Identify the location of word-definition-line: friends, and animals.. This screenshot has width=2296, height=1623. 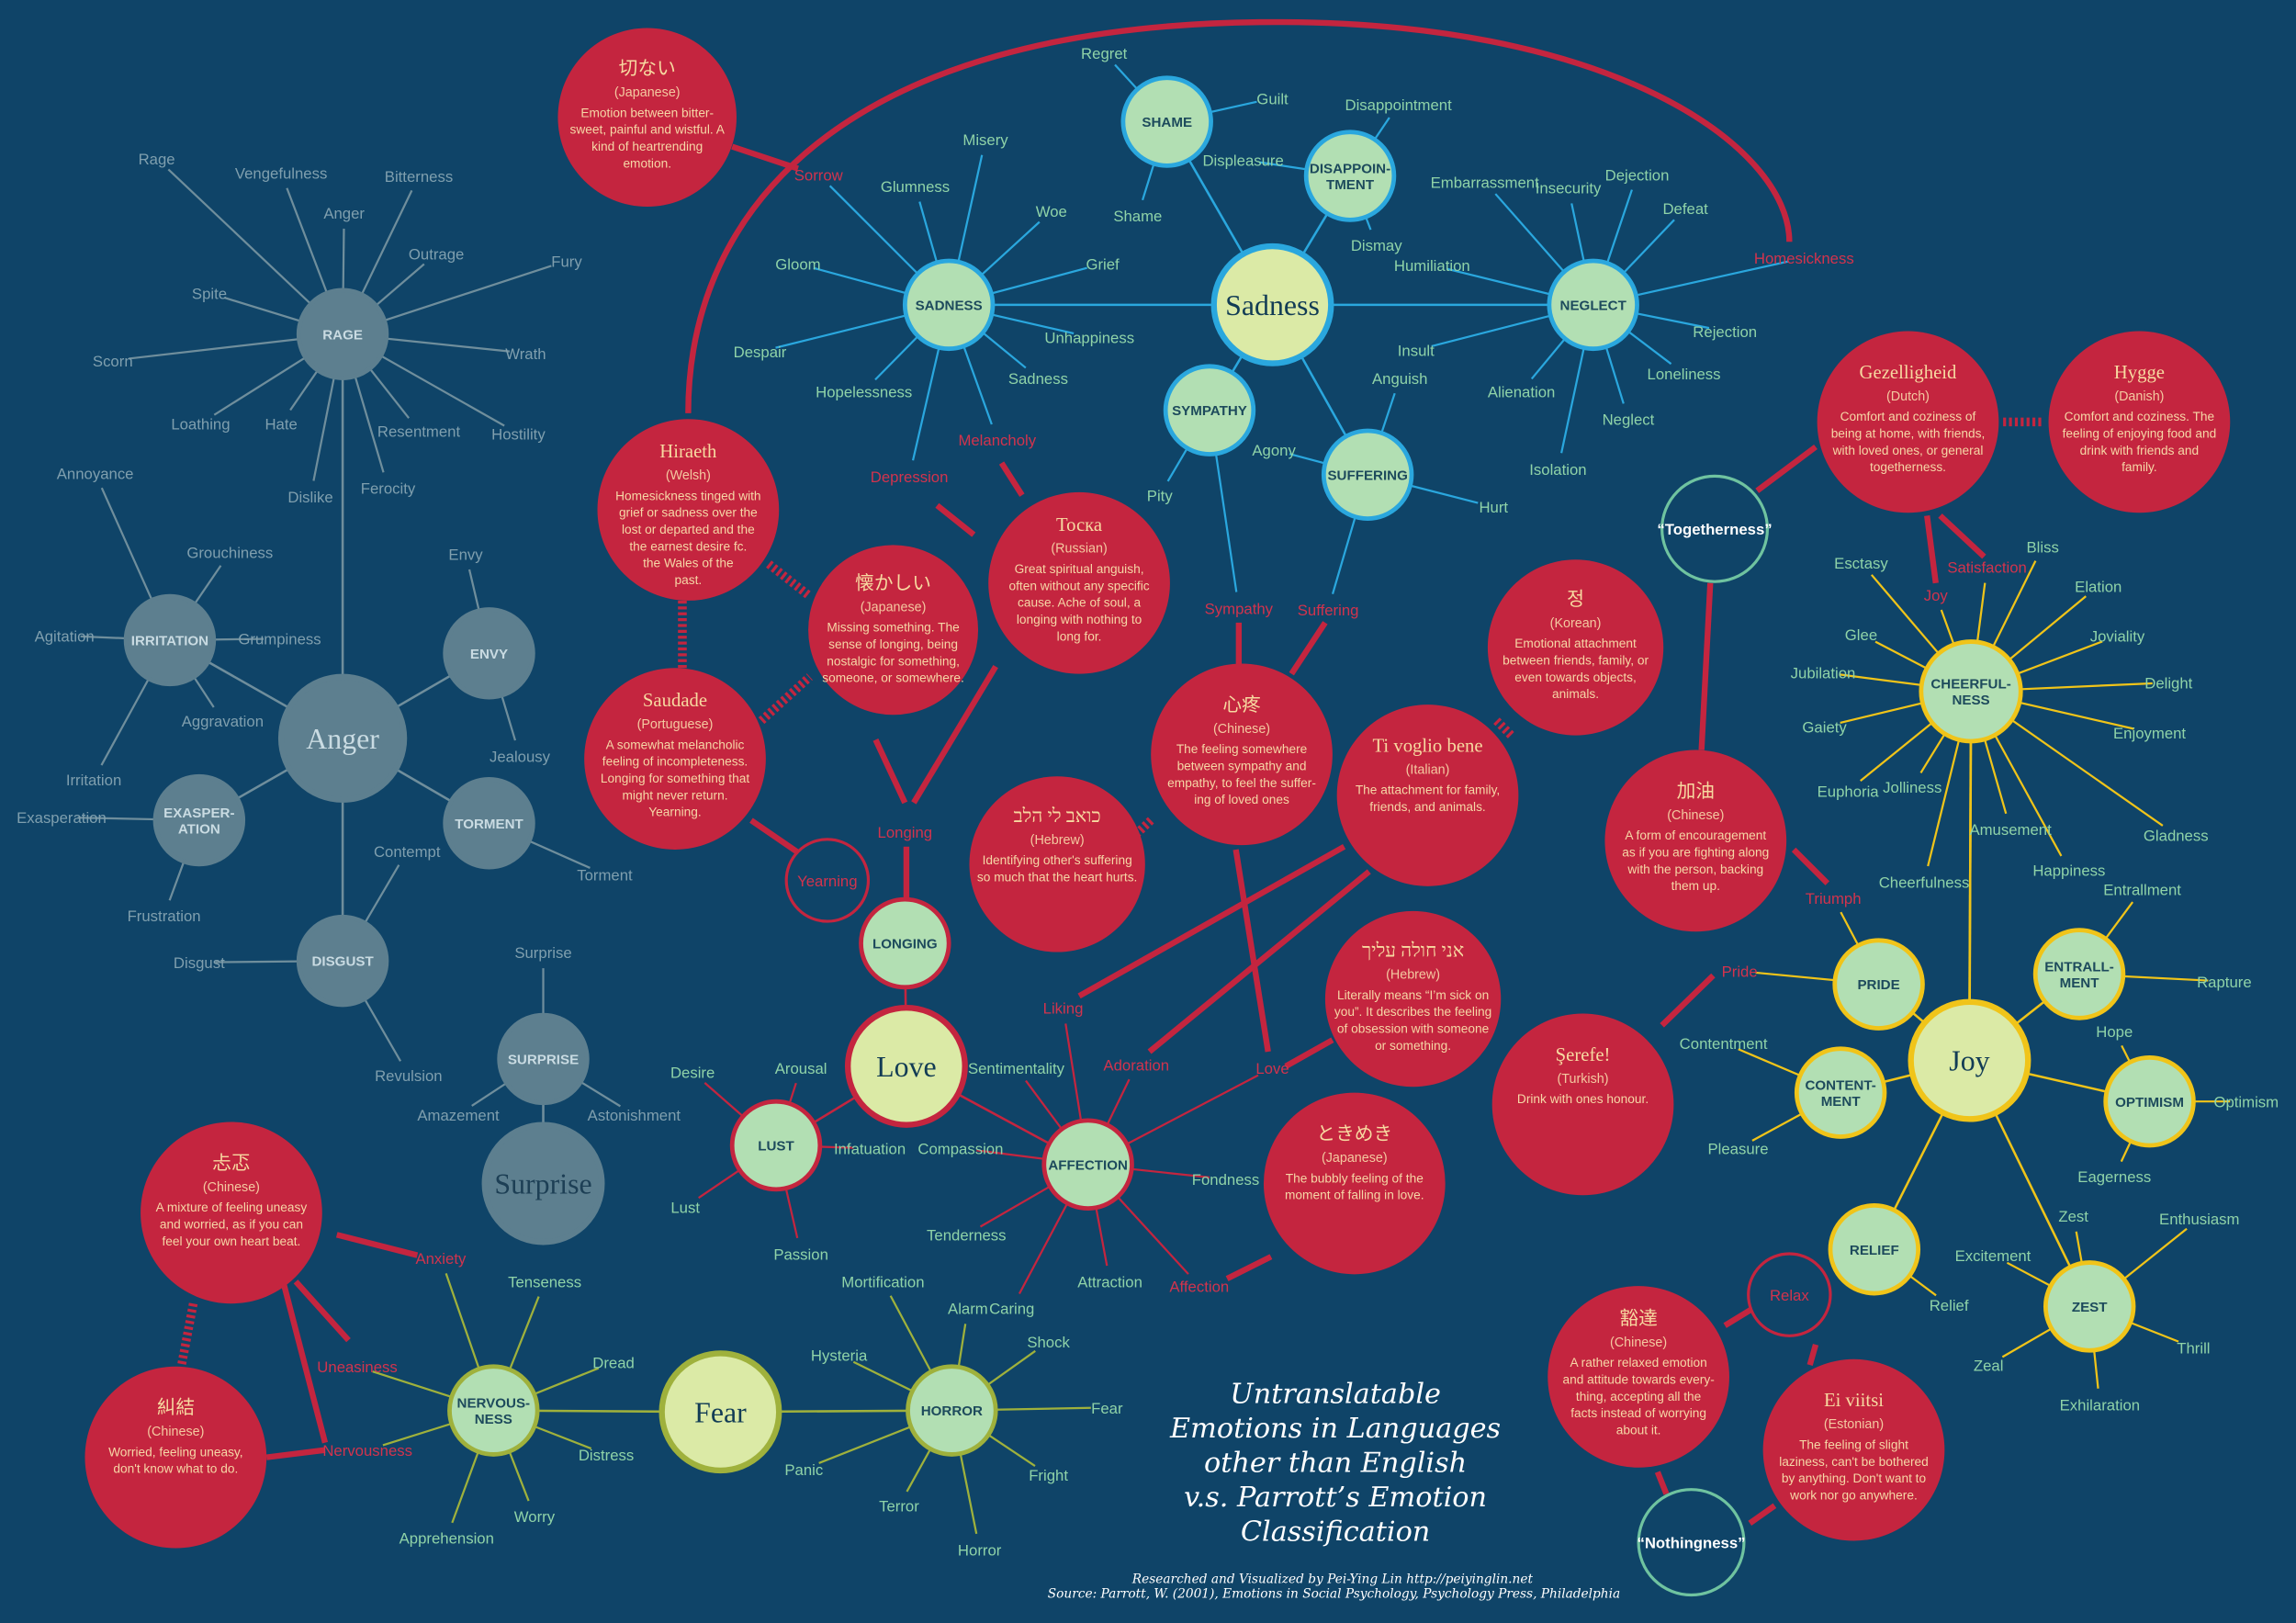
(1427, 807).